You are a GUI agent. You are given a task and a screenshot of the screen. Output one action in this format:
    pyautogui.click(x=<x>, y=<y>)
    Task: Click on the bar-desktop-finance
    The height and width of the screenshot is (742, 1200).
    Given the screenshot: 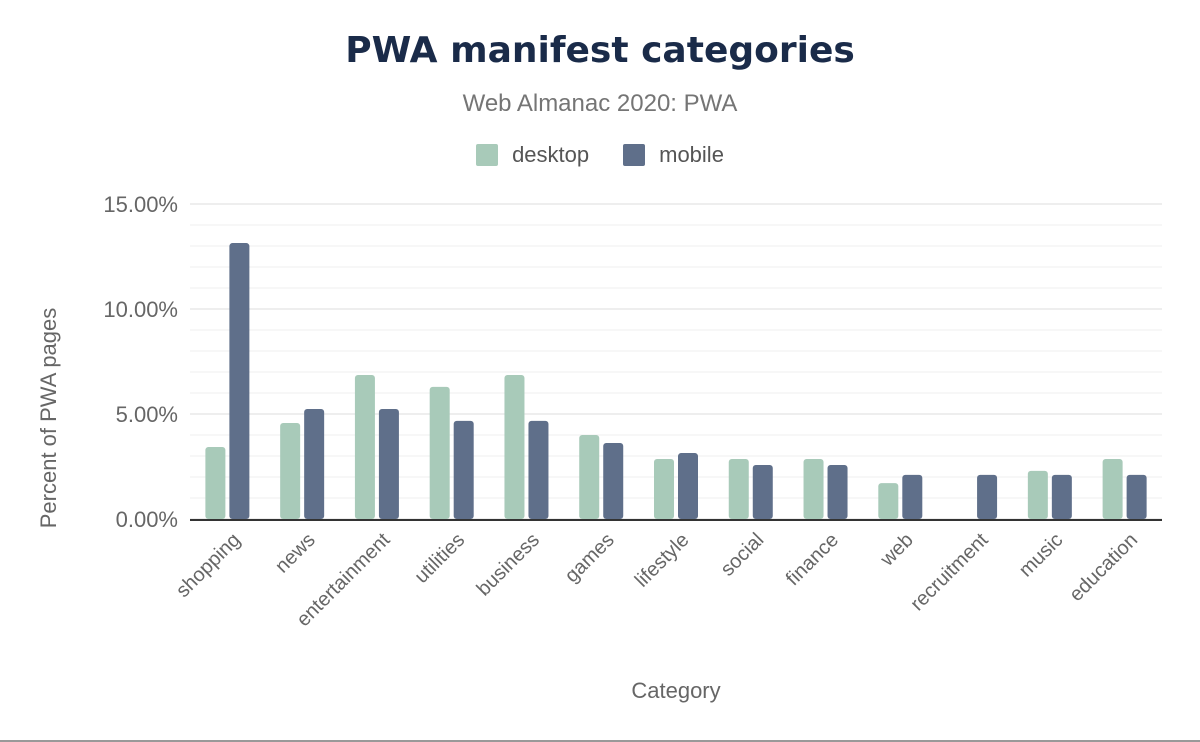 What is the action you would take?
    pyautogui.click(x=813, y=488)
    